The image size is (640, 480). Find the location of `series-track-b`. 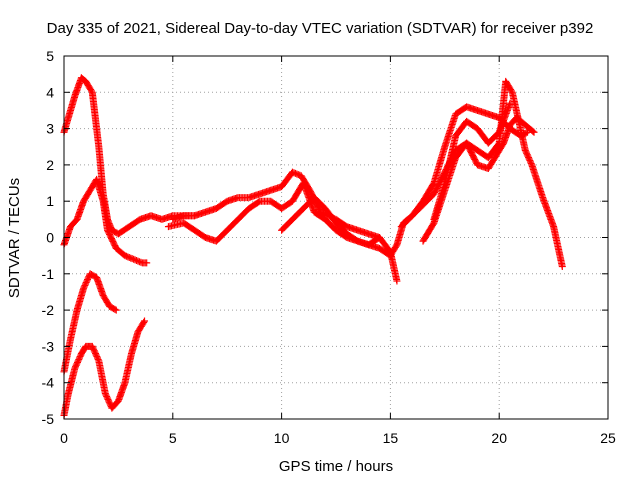

series-track-b is located at coordinates (105, 221).